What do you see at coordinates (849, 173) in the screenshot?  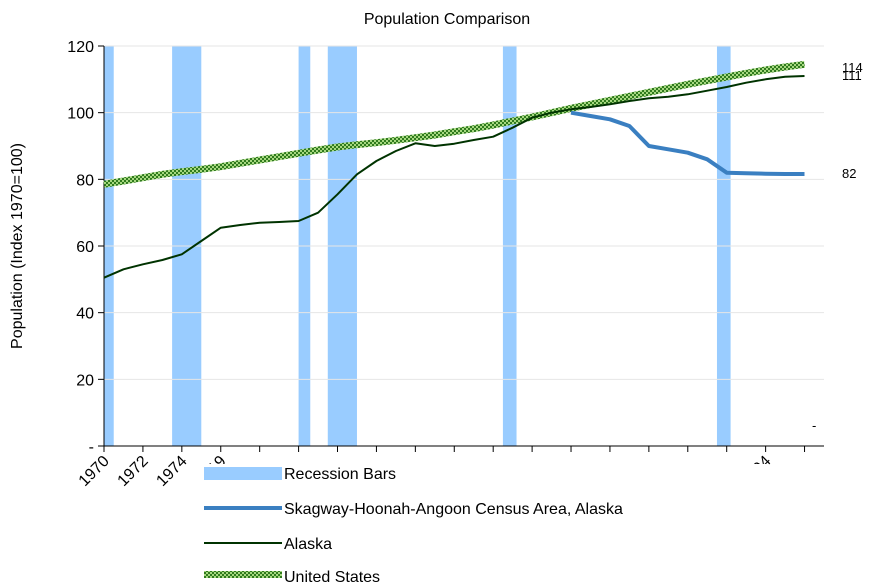 I see `end-label-0: 82` at bounding box center [849, 173].